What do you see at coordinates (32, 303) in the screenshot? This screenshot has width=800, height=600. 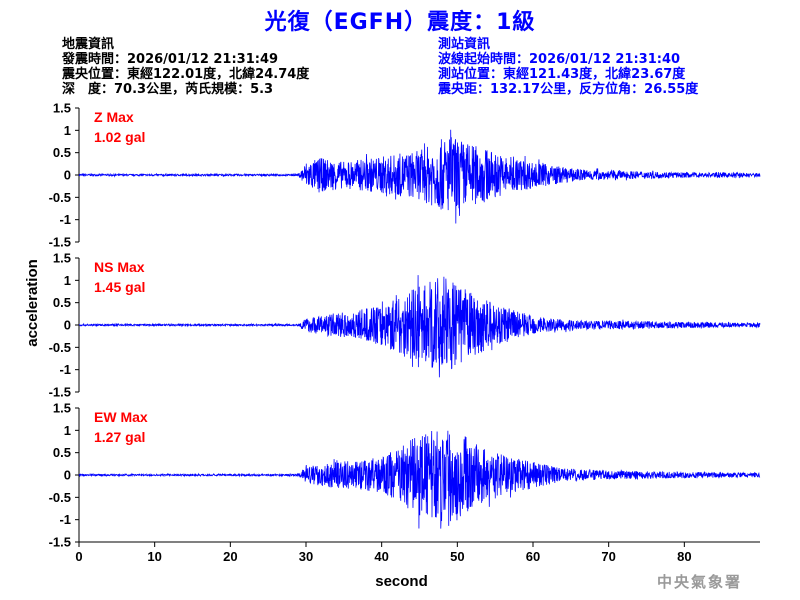 I see `y-axis-label: acceleration` at bounding box center [32, 303].